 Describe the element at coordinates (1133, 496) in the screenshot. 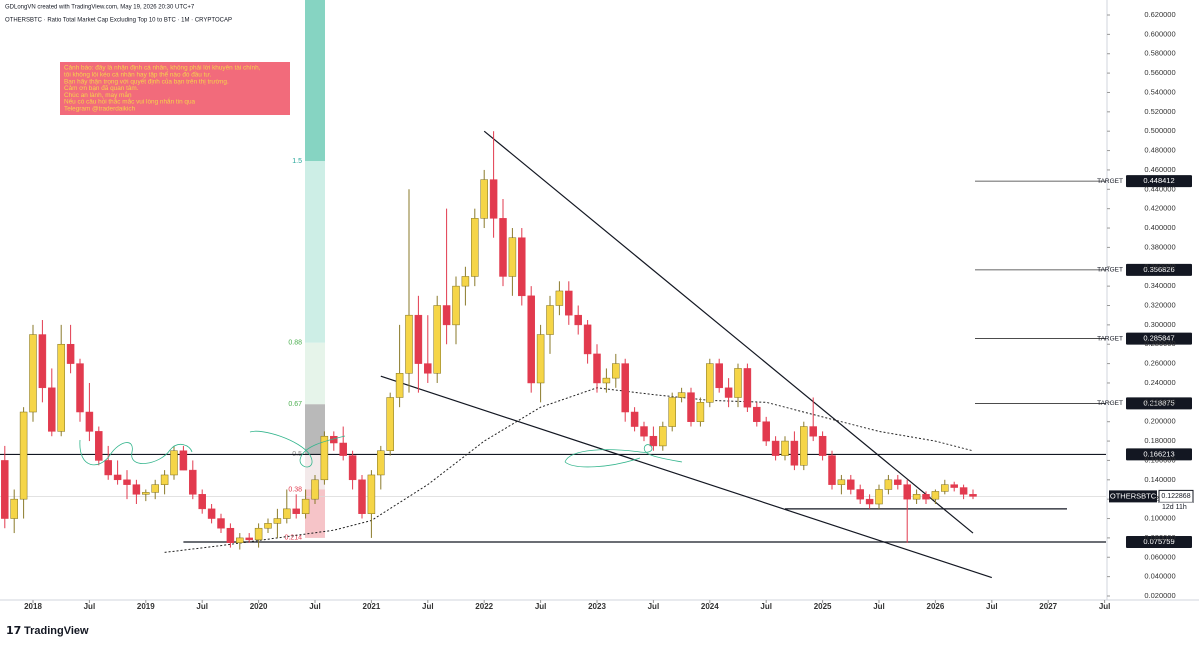

I see `symbol-box` at that location.